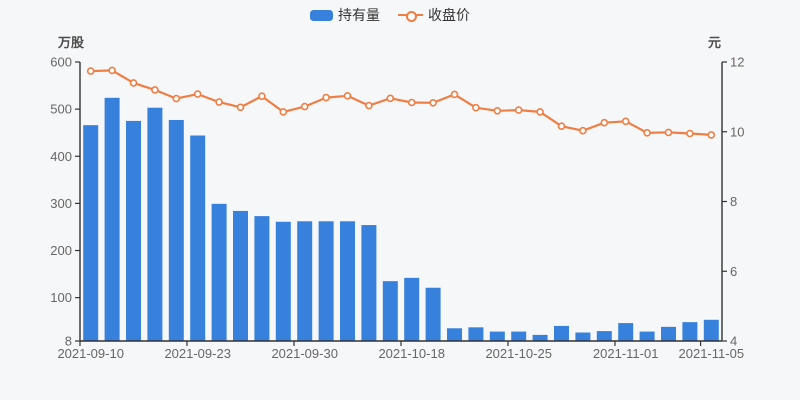  What do you see at coordinates (68, 341) in the screenshot?
I see `left-axis-tick-label: 8` at bounding box center [68, 341].